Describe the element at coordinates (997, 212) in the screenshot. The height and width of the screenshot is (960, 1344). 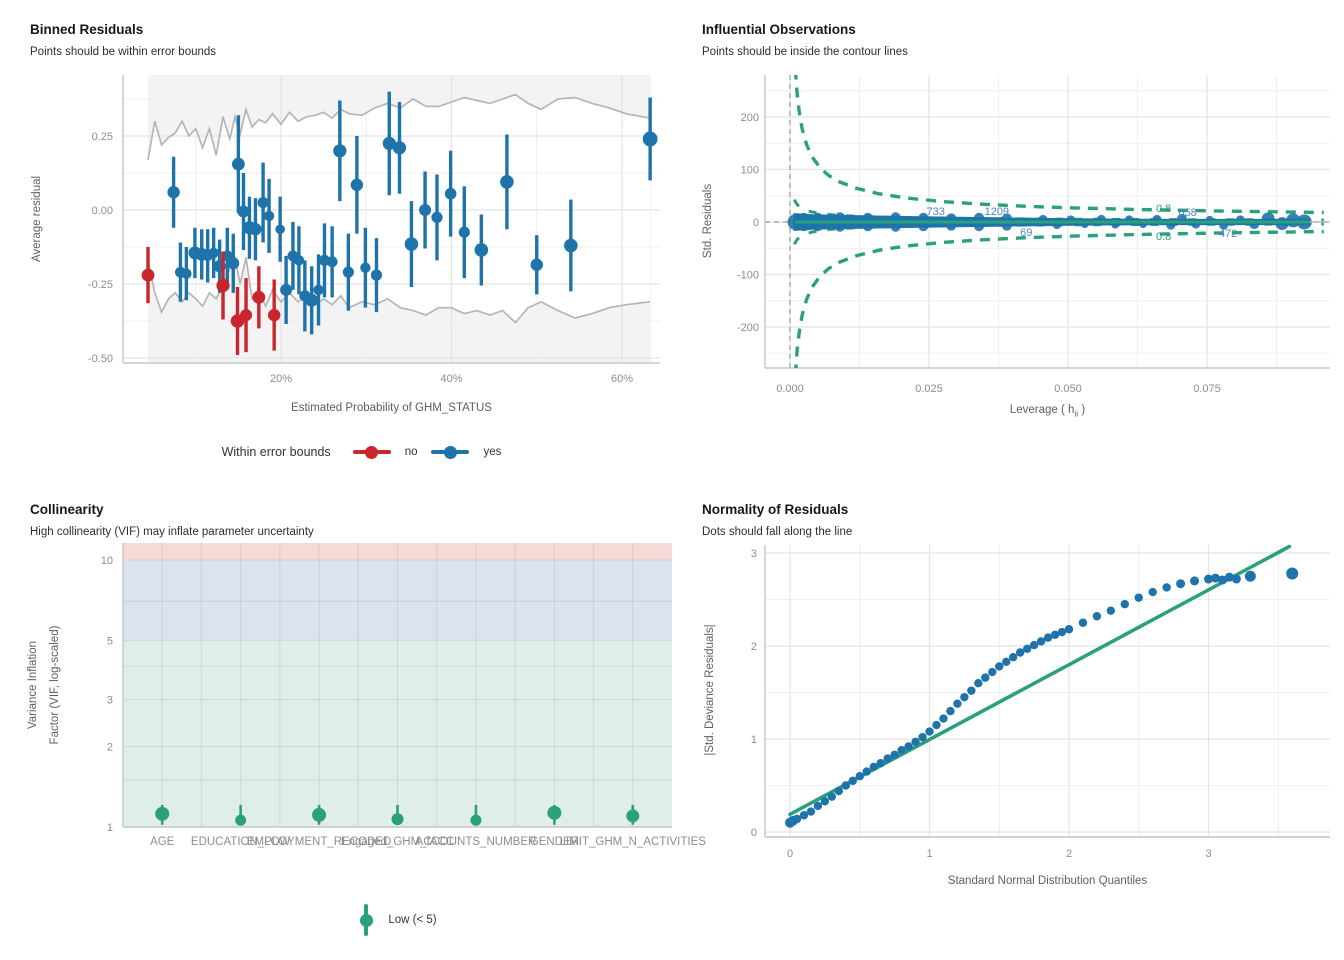
I see `svg-text: 1209` at that location.